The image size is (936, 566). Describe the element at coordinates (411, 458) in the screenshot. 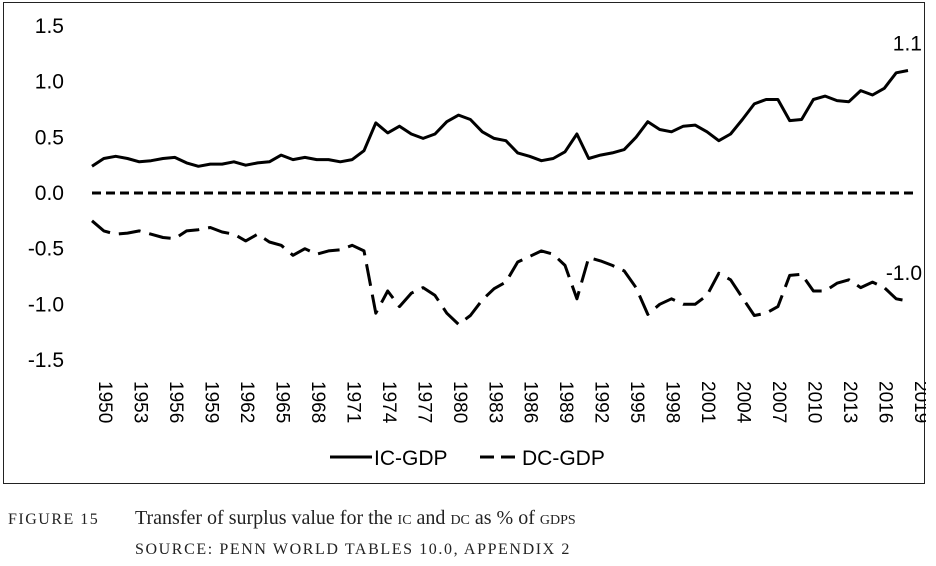

I see `legend-label-ic-gdp: IC-GDP` at that location.